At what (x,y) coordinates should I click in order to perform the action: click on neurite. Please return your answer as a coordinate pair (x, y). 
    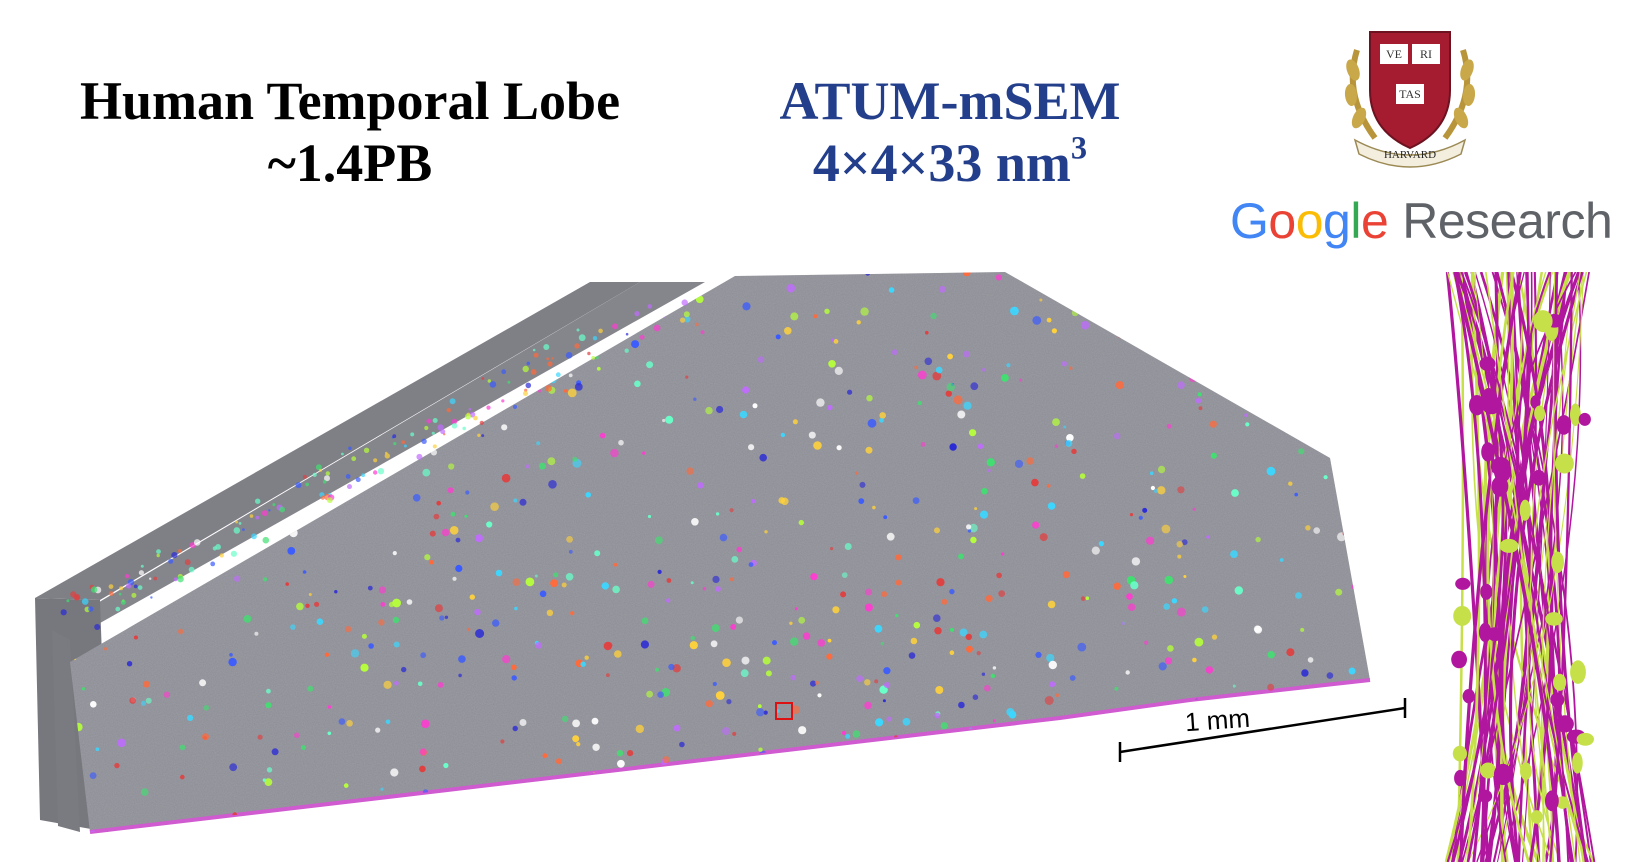
    Looking at the image, I should click on (1470, 567).